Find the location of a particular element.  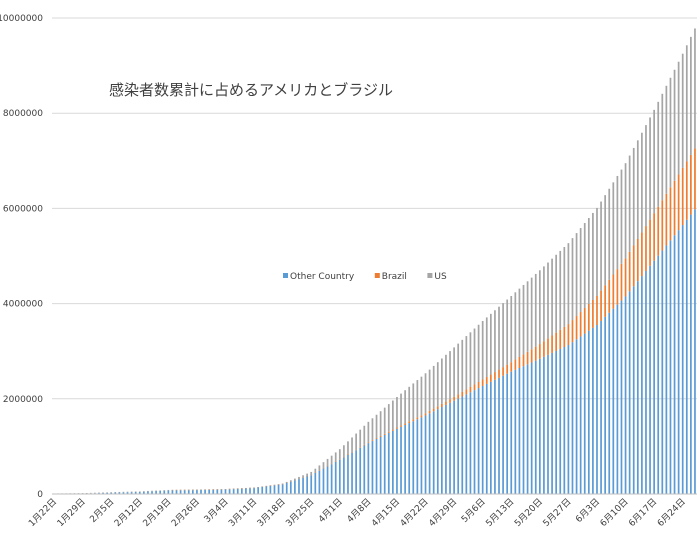

x-tick-label: 4月8日 is located at coordinates (359, 510).